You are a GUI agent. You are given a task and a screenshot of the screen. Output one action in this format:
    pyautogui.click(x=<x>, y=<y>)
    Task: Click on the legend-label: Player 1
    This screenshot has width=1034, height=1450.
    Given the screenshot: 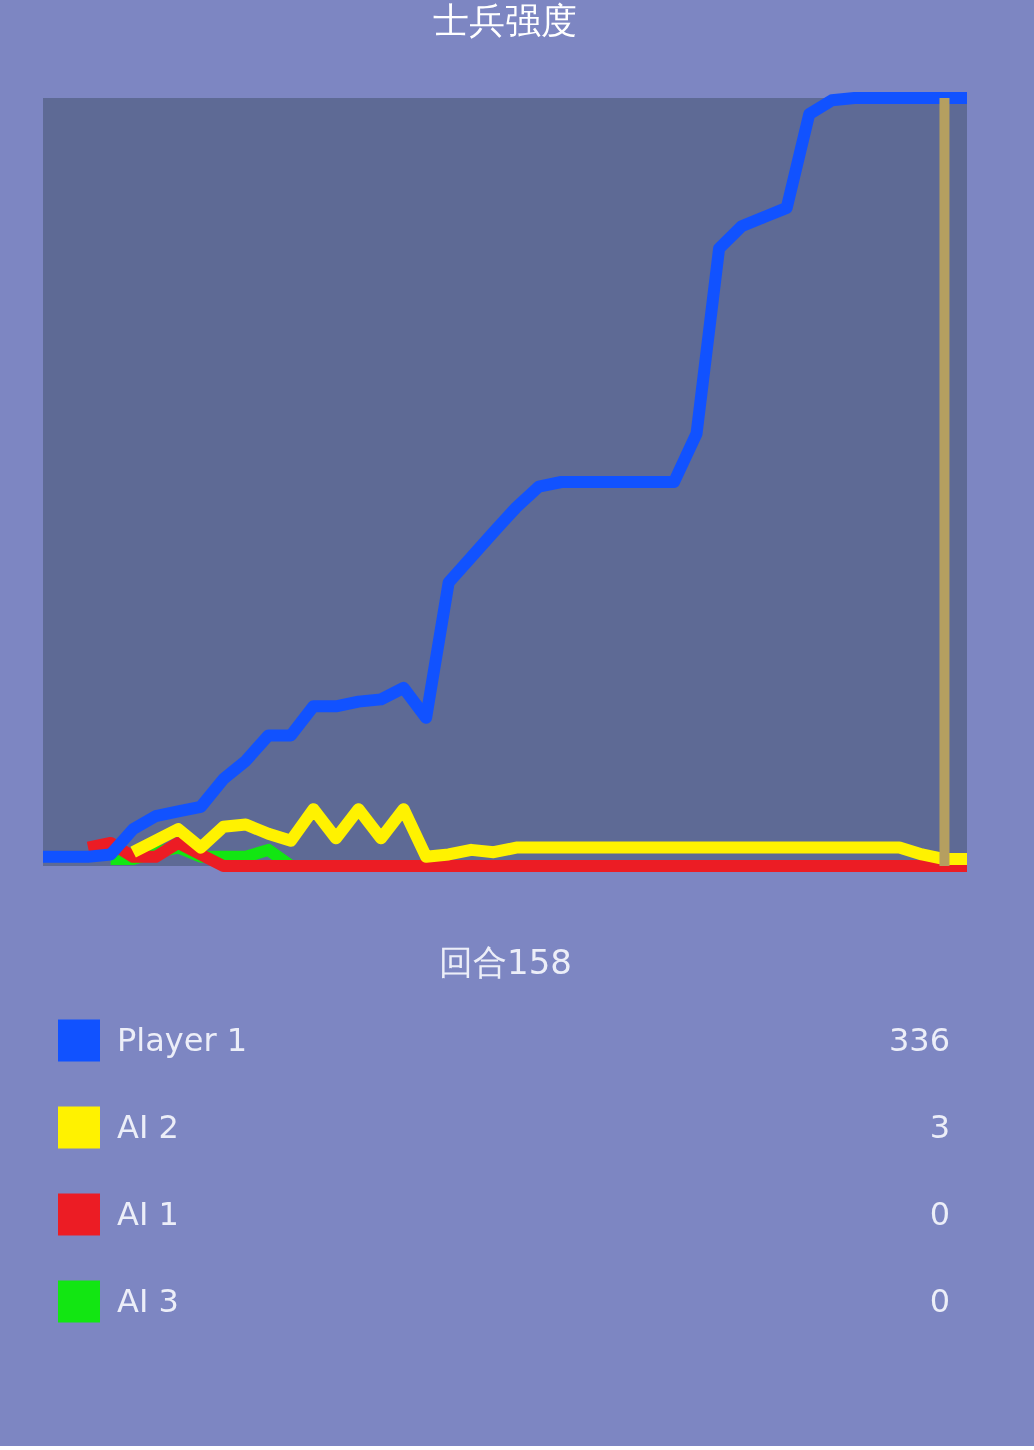 What is the action you would take?
    pyautogui.click(x=182, y=1039)
    